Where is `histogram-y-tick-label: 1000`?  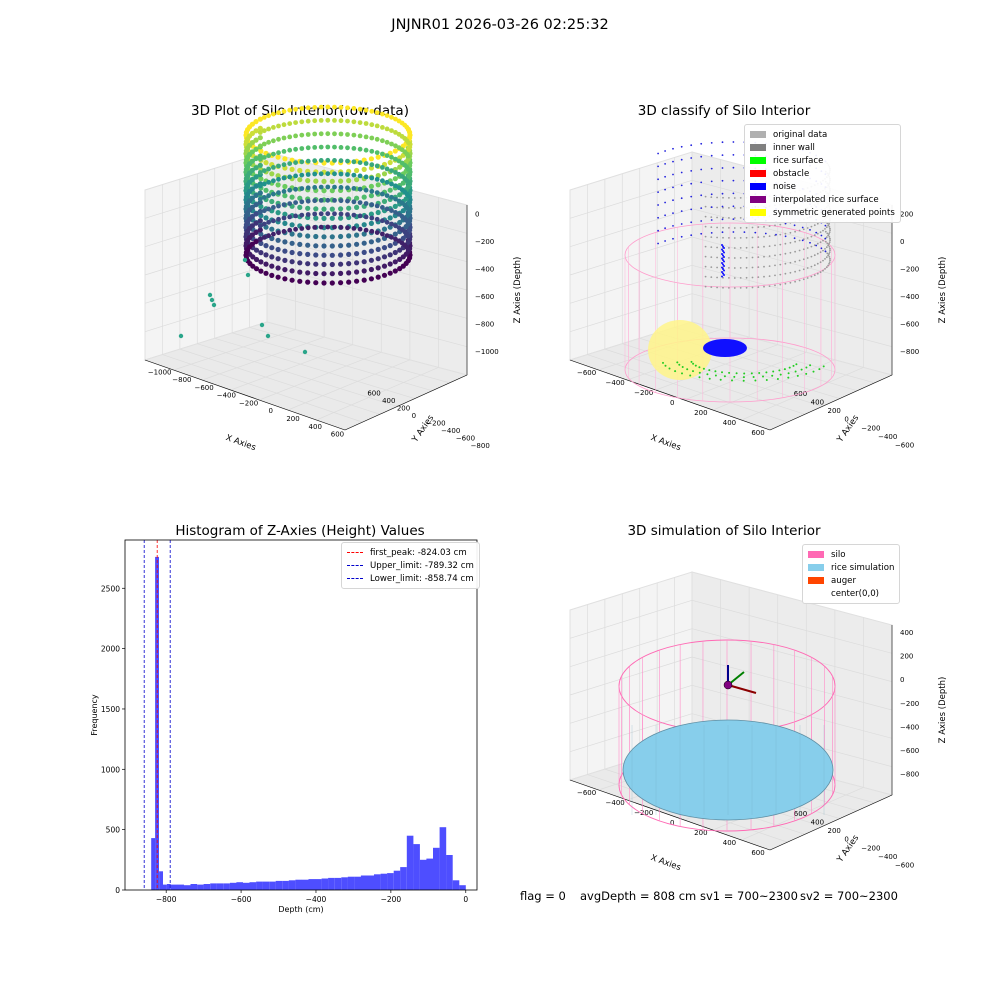
histogram-y-tick-label: 1000 is located at coordinates (110, 769).